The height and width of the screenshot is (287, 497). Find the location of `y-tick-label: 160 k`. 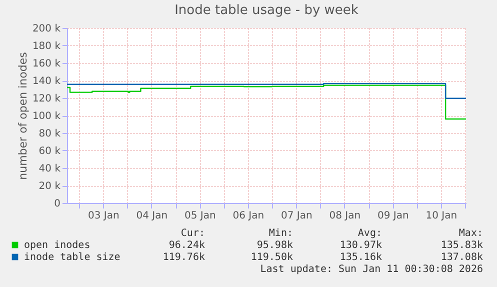

y-tick-label: 160 k is located at coordinates (46, 64).